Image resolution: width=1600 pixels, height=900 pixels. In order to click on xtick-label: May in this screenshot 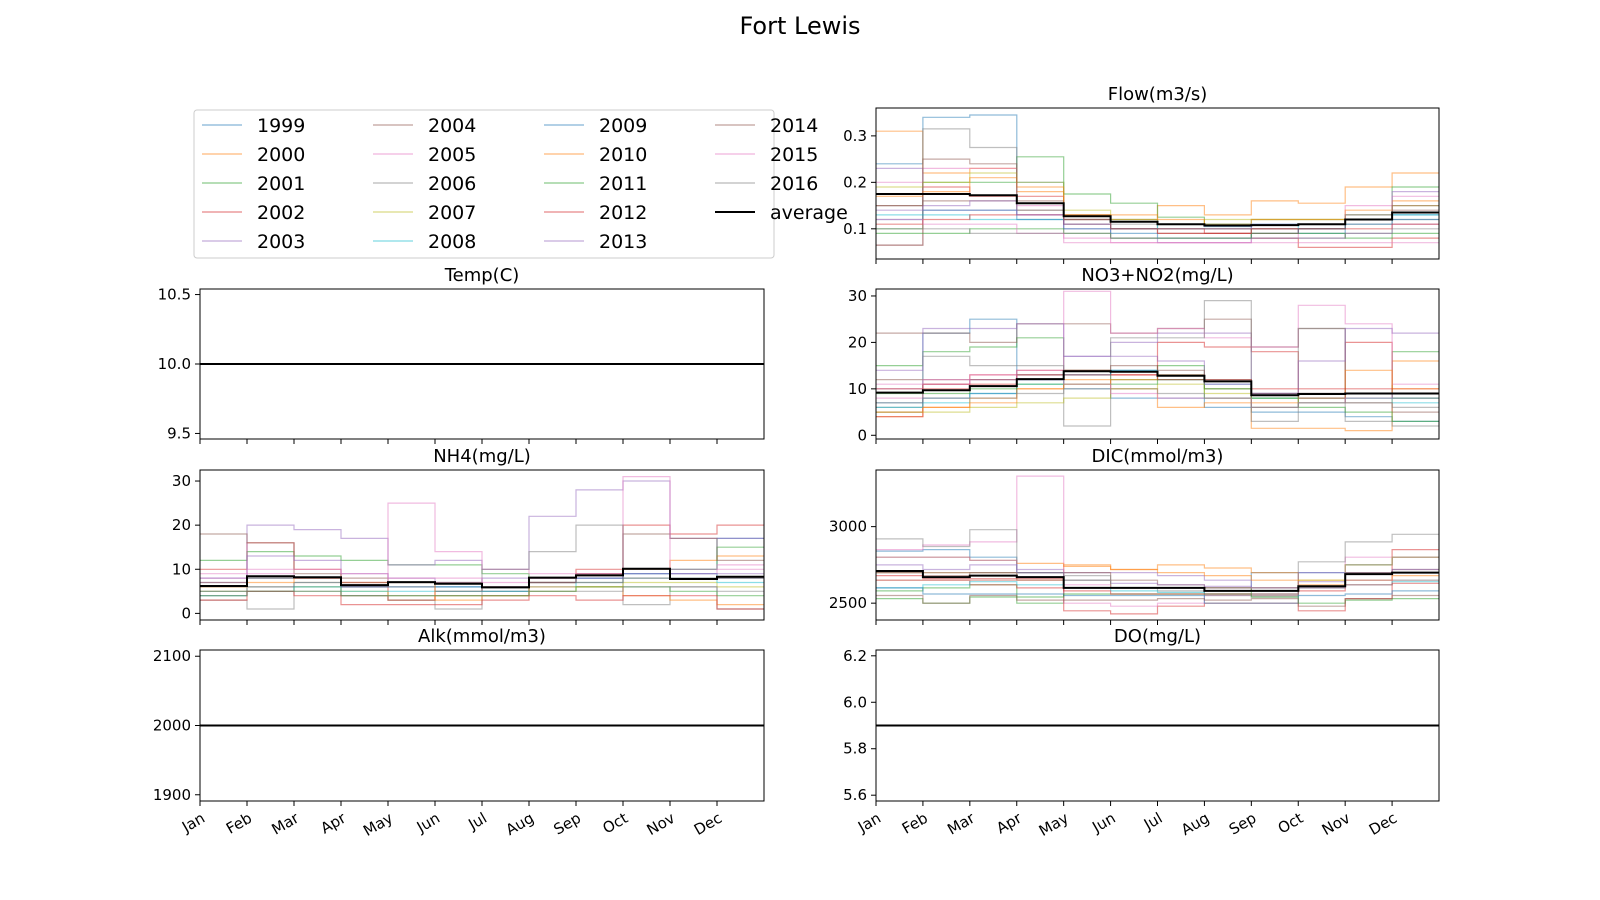, I will do `click(1054, 824)`.